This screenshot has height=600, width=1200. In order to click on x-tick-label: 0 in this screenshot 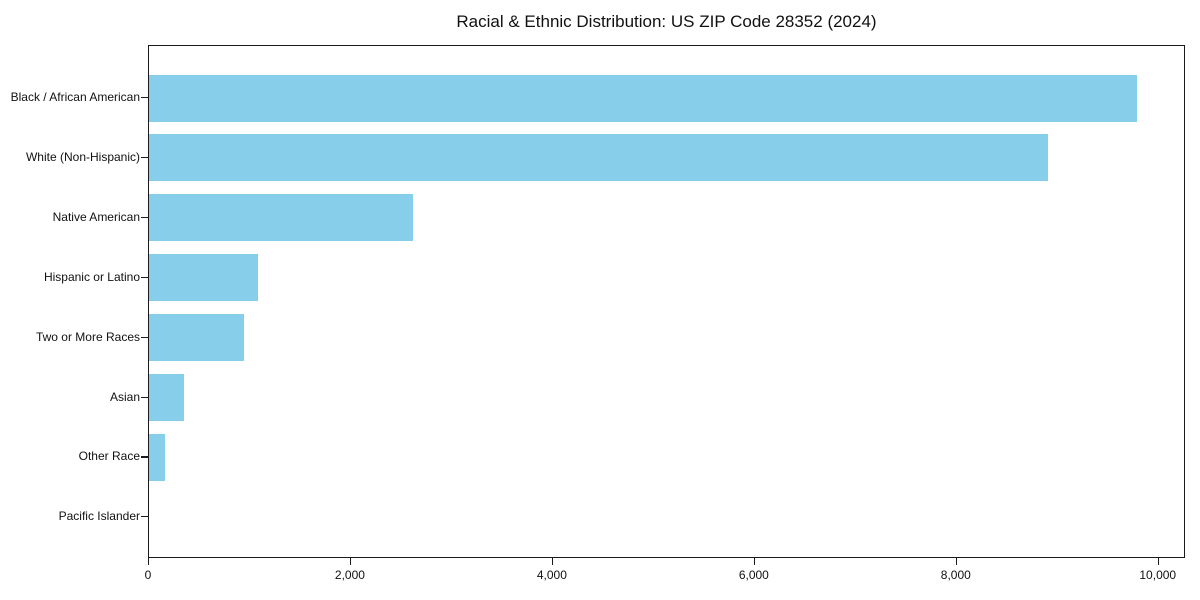, I will do `click(148, 575)`.